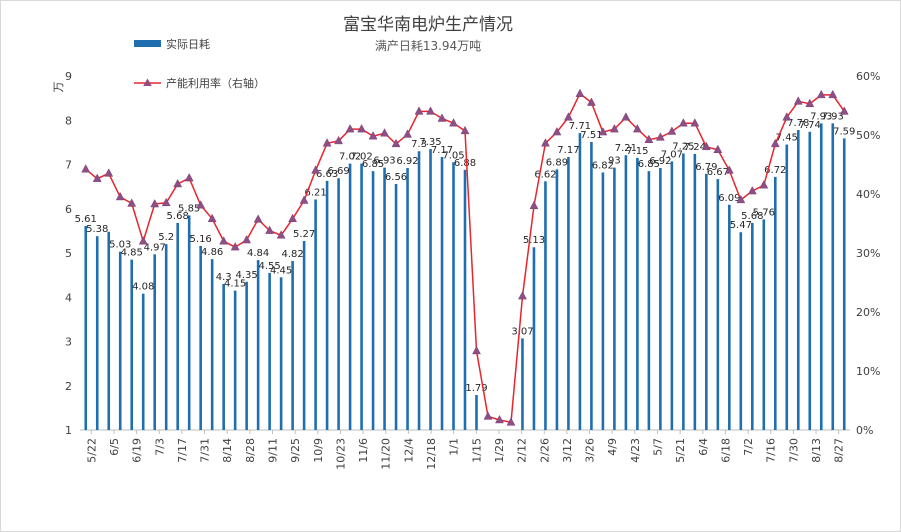 The height and width of the screenshot is (532, 901). I want to click on x-tick-label: 10/23, so click(340, 454).